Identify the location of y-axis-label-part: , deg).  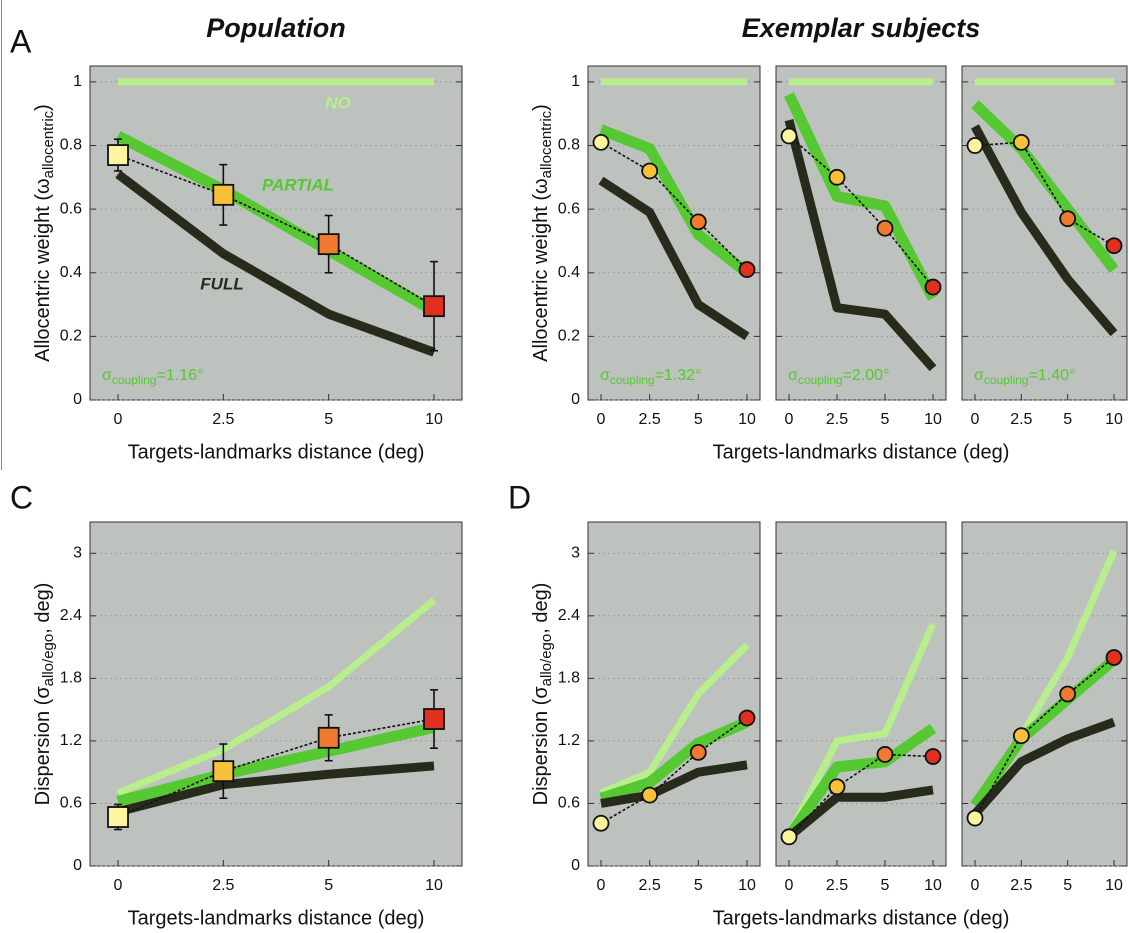
(43, 608).